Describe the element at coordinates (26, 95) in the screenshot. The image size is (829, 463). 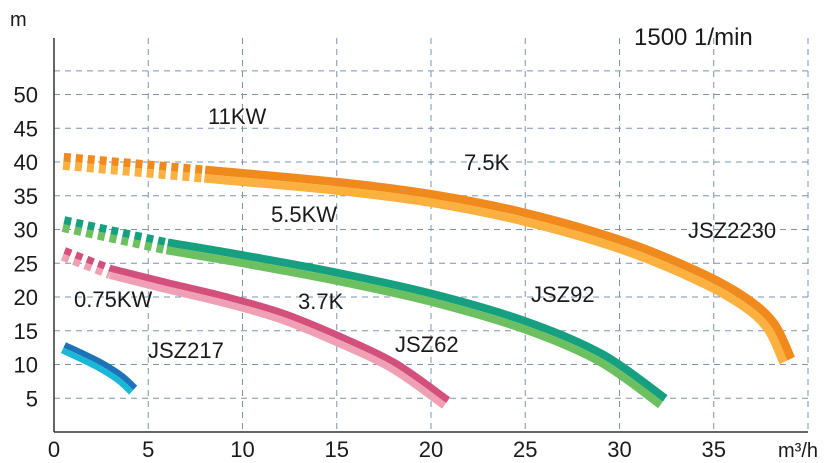
I see `y-tick-label: 50` at that location.